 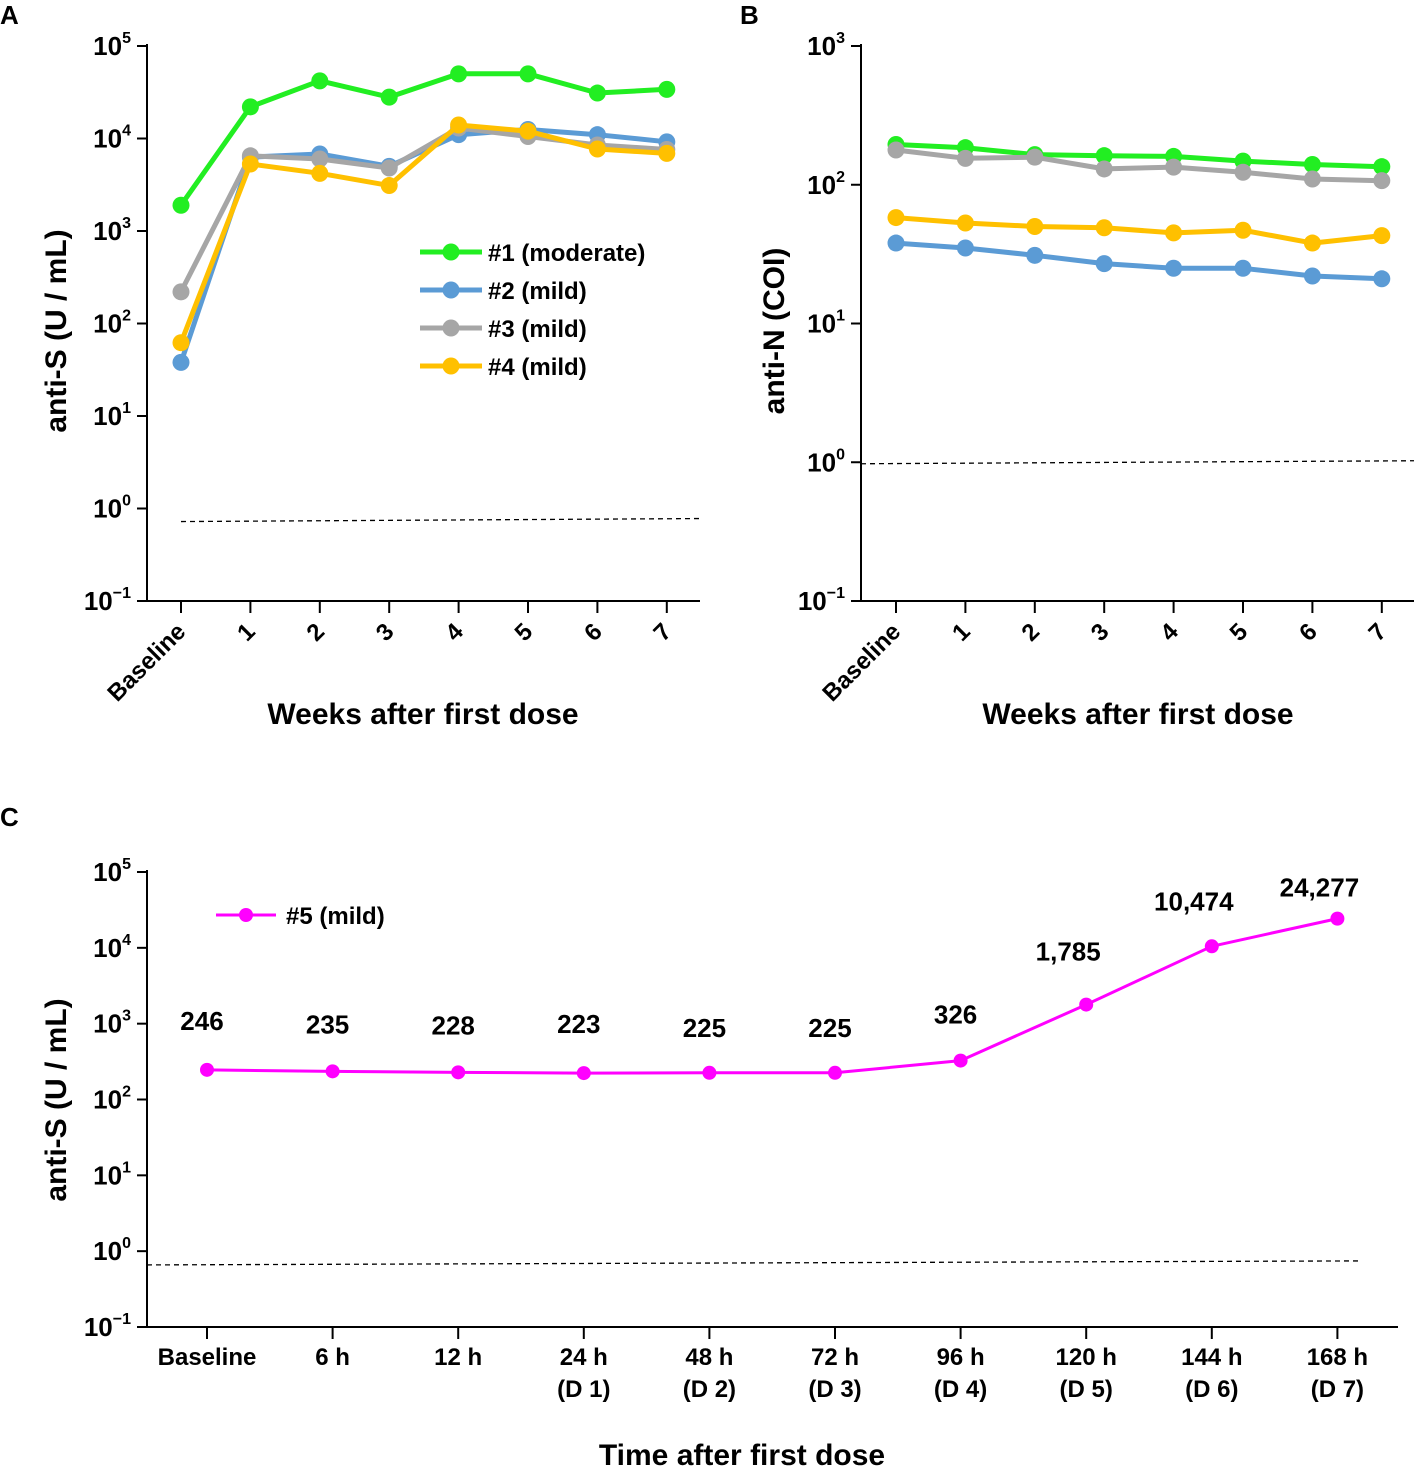 What do you see at coordinates (955, 1015) in the screenshot?
I see `data-value-label: 326` at bounding box center [955, 1015].